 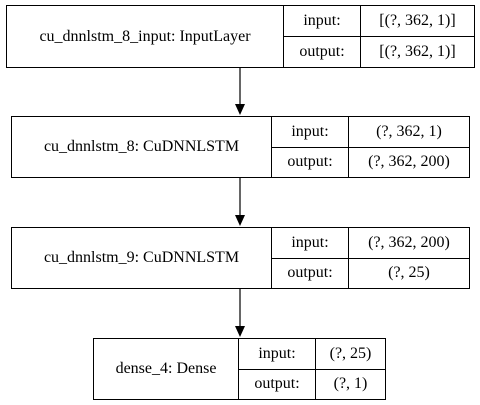 I want to click on output-shape: (?, 362, 200), so click(x=409, y=162).